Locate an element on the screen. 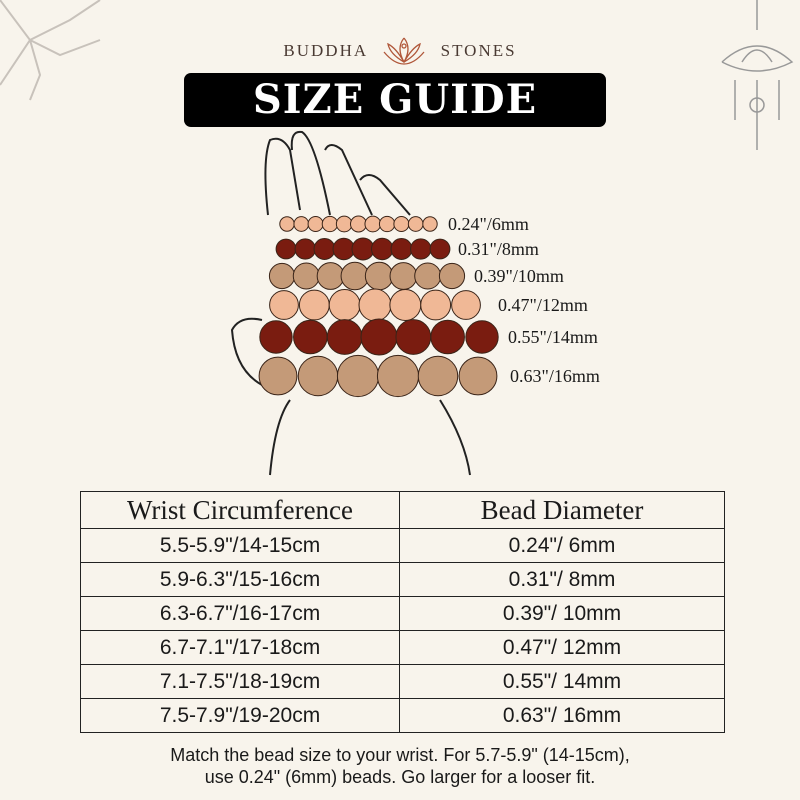  bead-cell: 0.63"/ 16mm is located at coordinates (562, 715).